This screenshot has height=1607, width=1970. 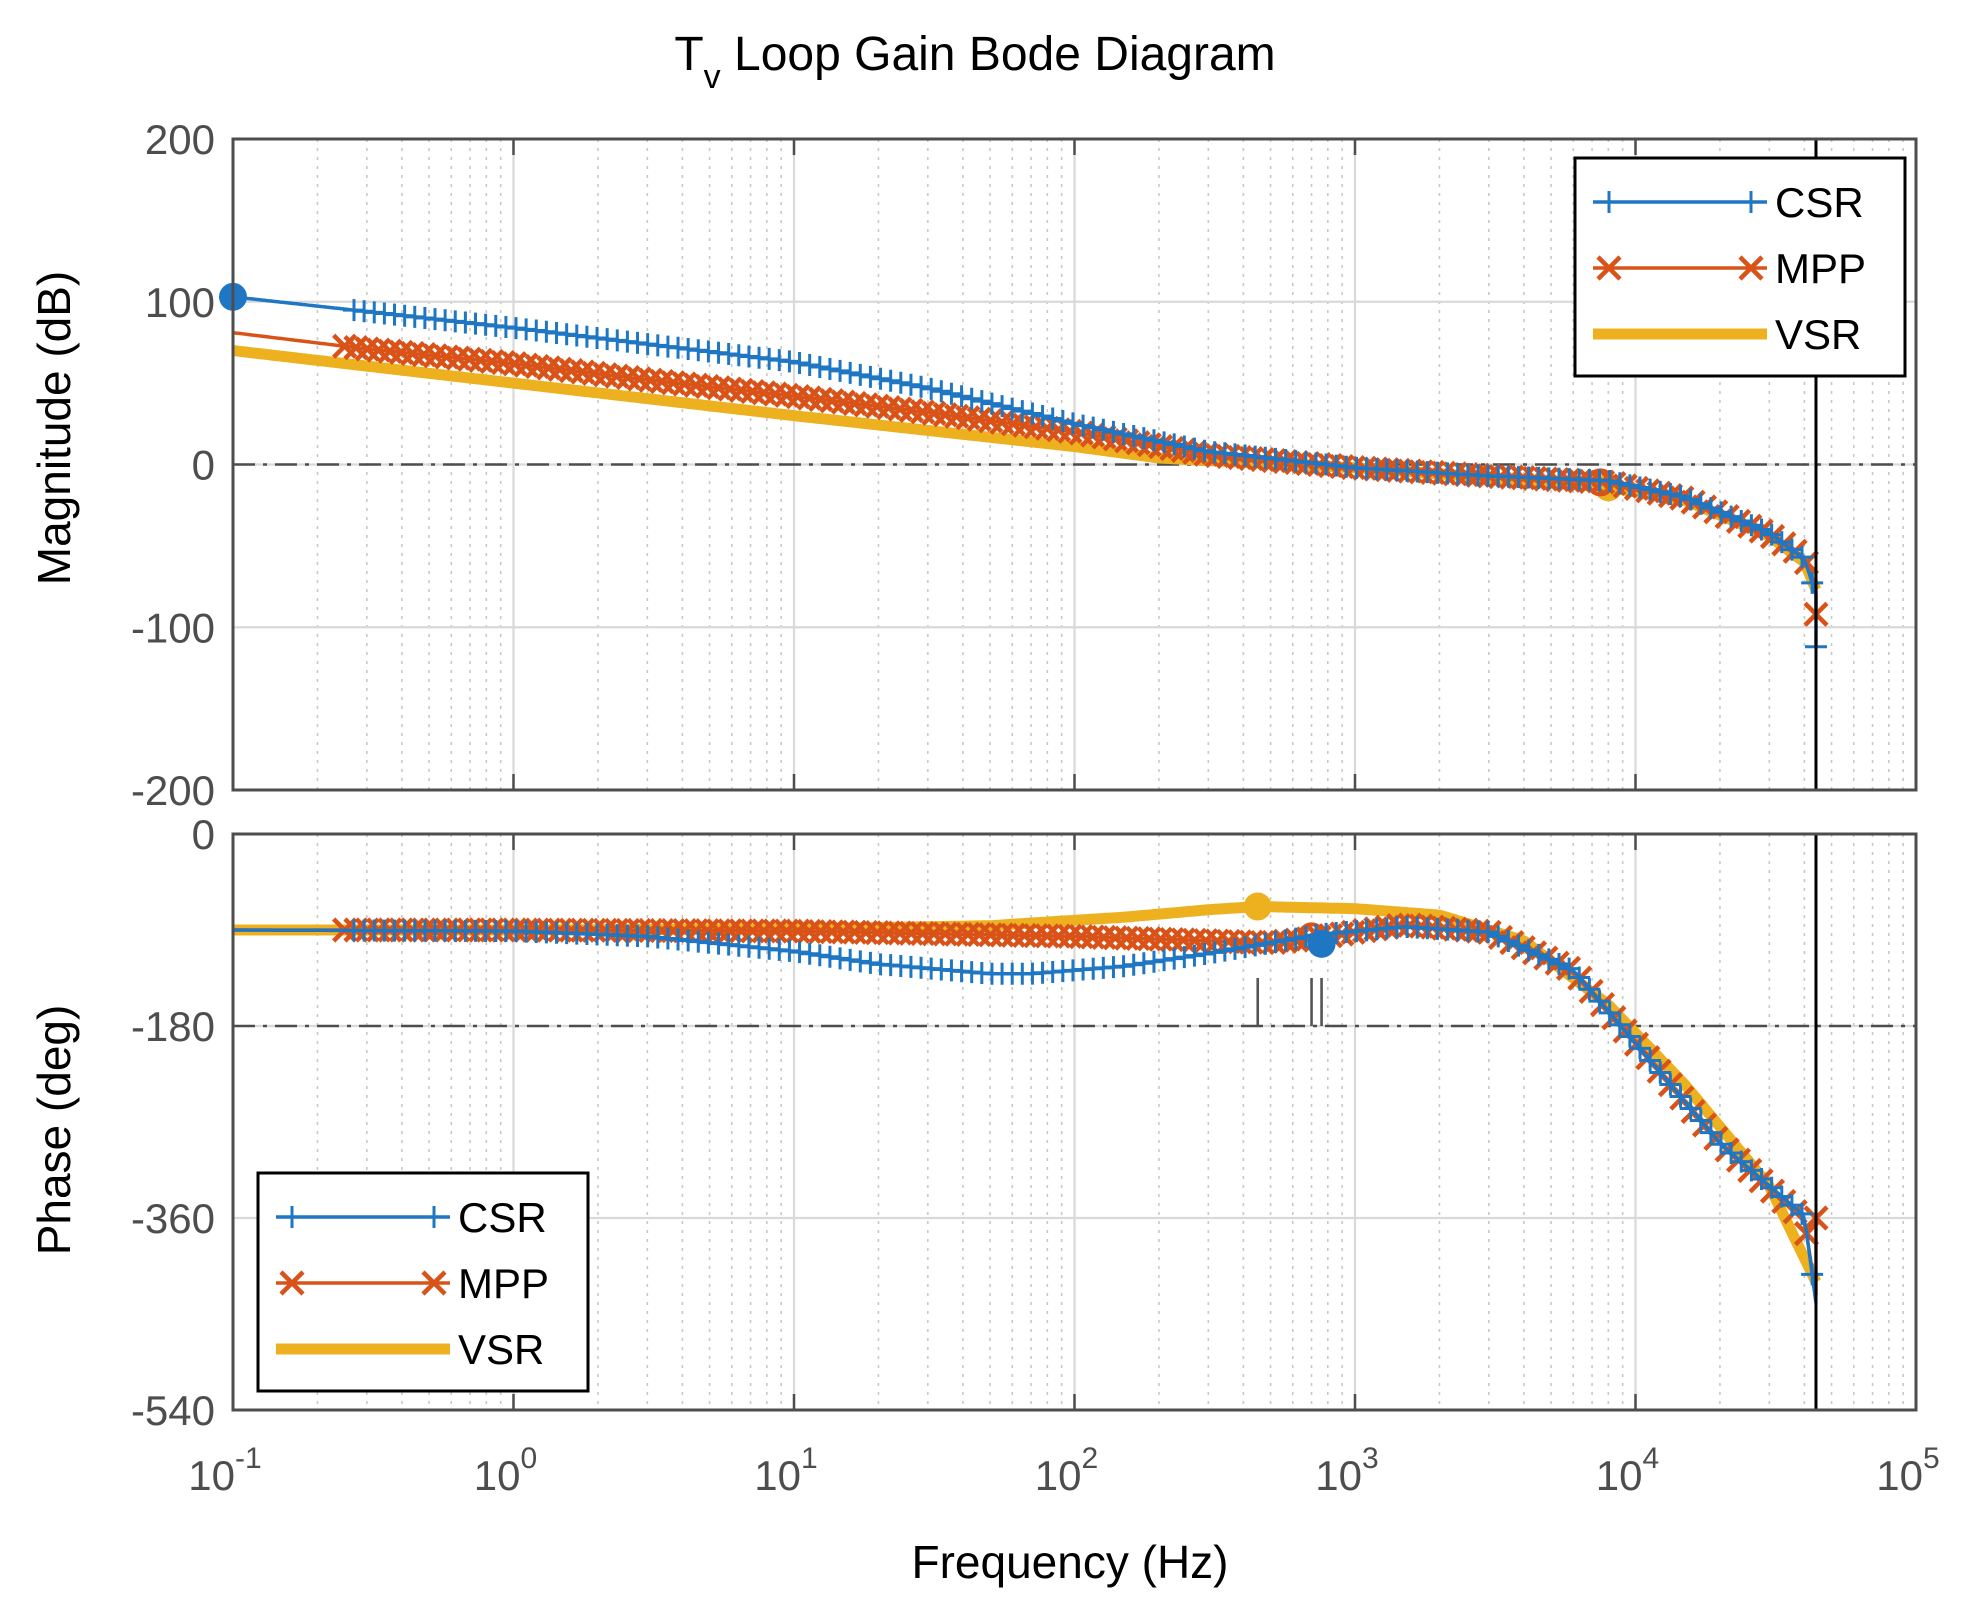 What do you see at coordinates (224, 1470) in the screenshot?
I see `x-tick-label: 10⁻¹` at bounding box center [224, 1470].